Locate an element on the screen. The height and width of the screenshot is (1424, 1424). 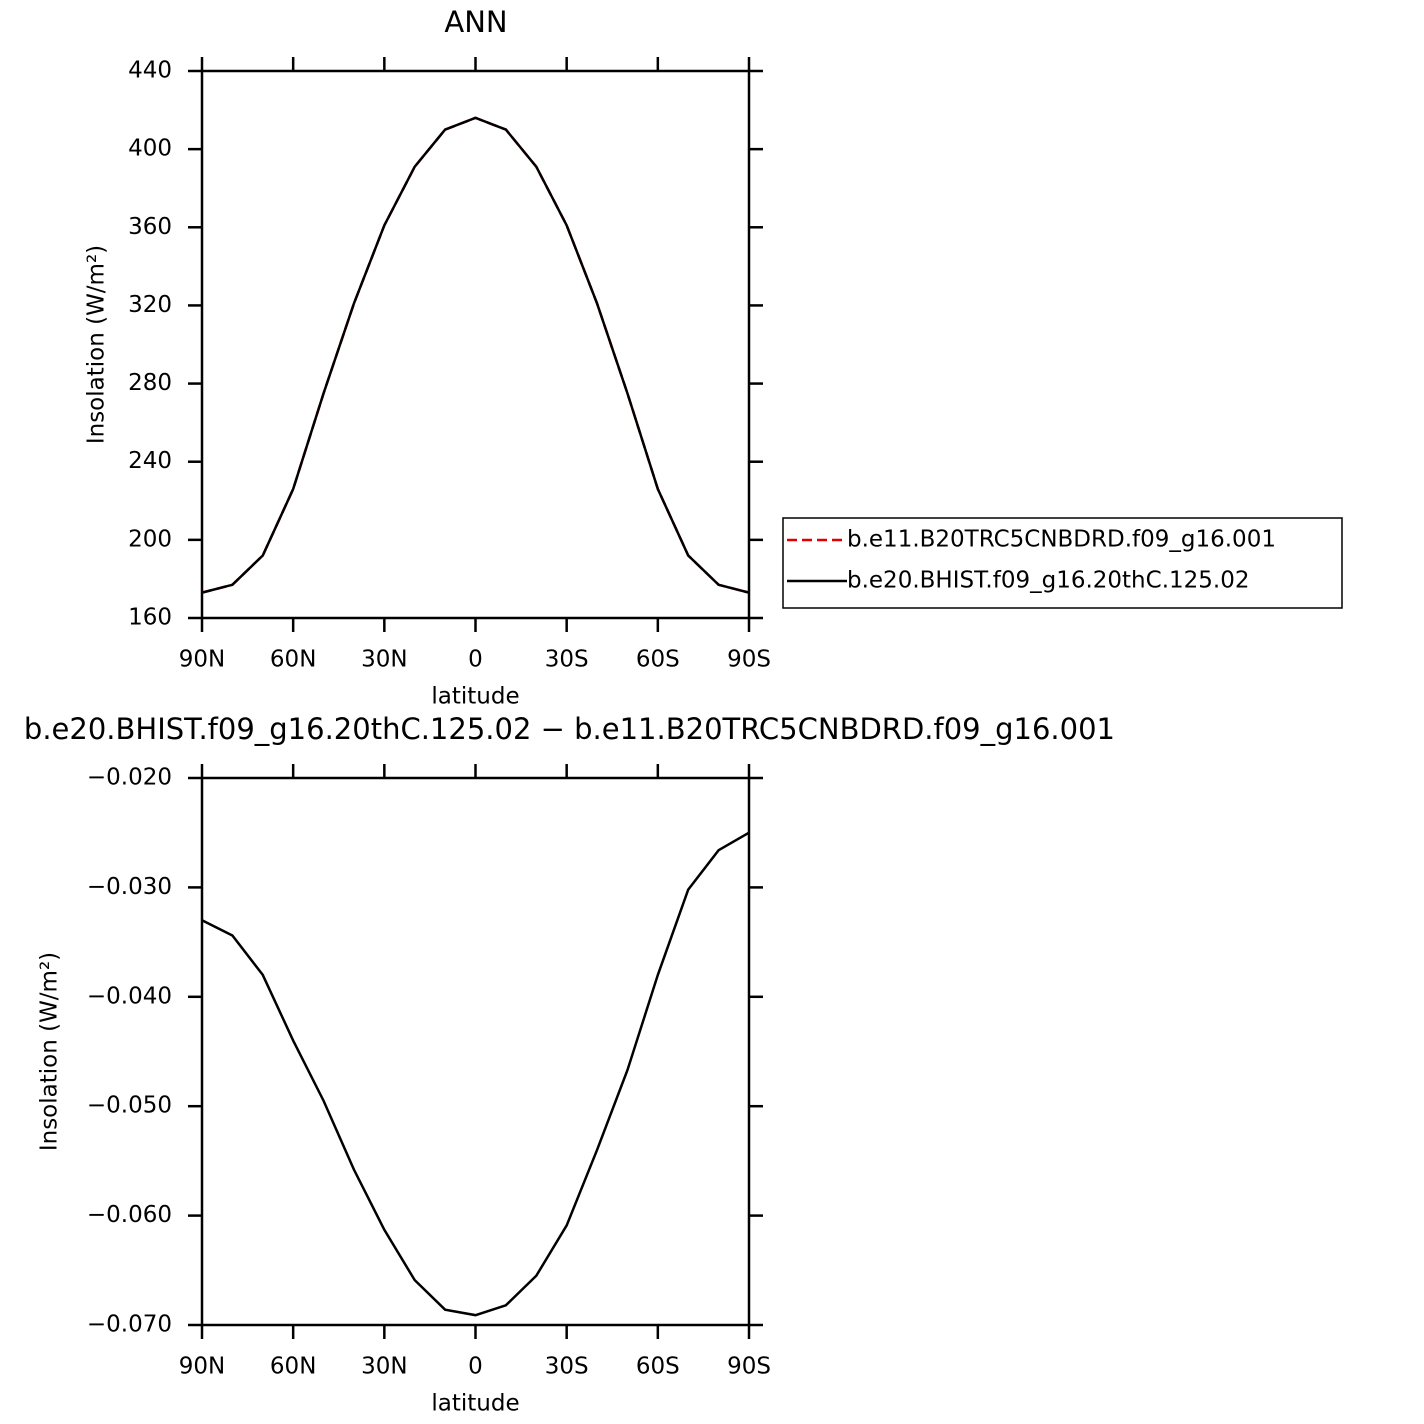
y-tick-label: 200 is located at coordinates (150, 539).